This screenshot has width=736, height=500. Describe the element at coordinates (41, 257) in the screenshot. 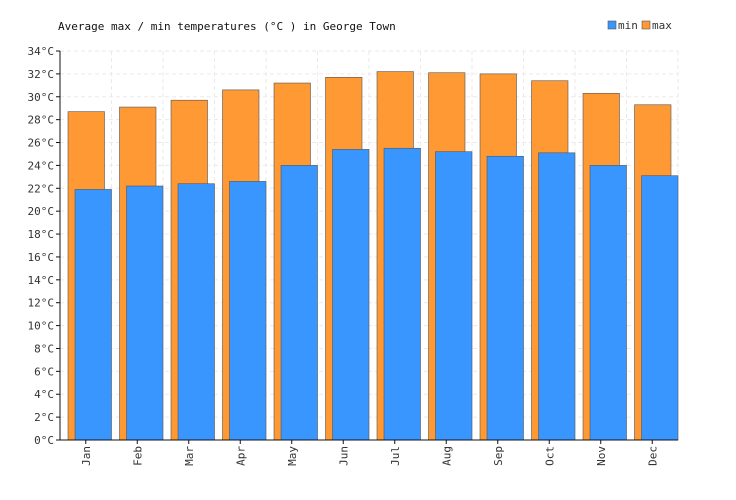

I see `y-tick-label: 16°C` at that location.